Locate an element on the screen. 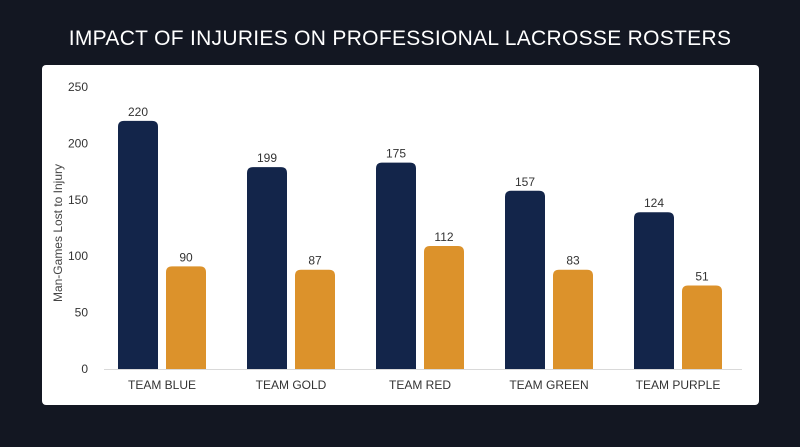 The image size is (800, 447). y-tick-label: 250 is located at coordinates (78, 87).